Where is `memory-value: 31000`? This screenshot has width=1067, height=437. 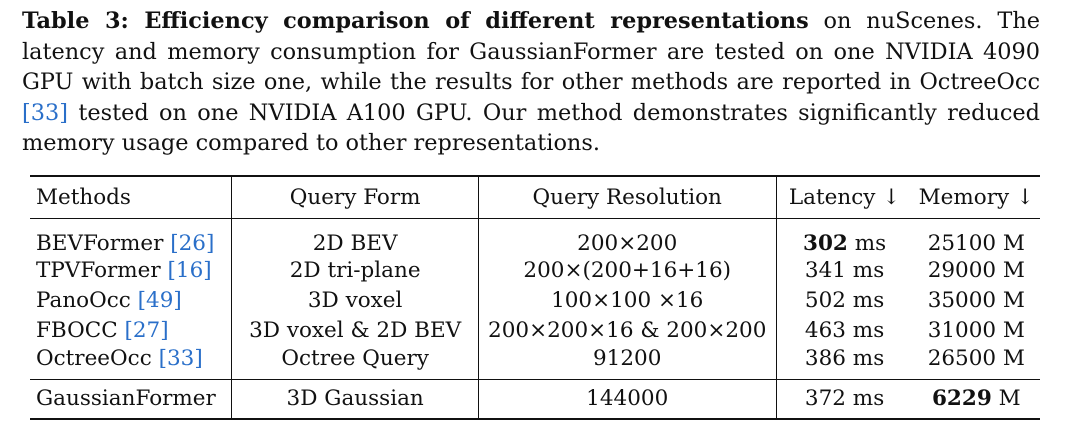
memory-value: 31000 is located at coordinates (962, 330).